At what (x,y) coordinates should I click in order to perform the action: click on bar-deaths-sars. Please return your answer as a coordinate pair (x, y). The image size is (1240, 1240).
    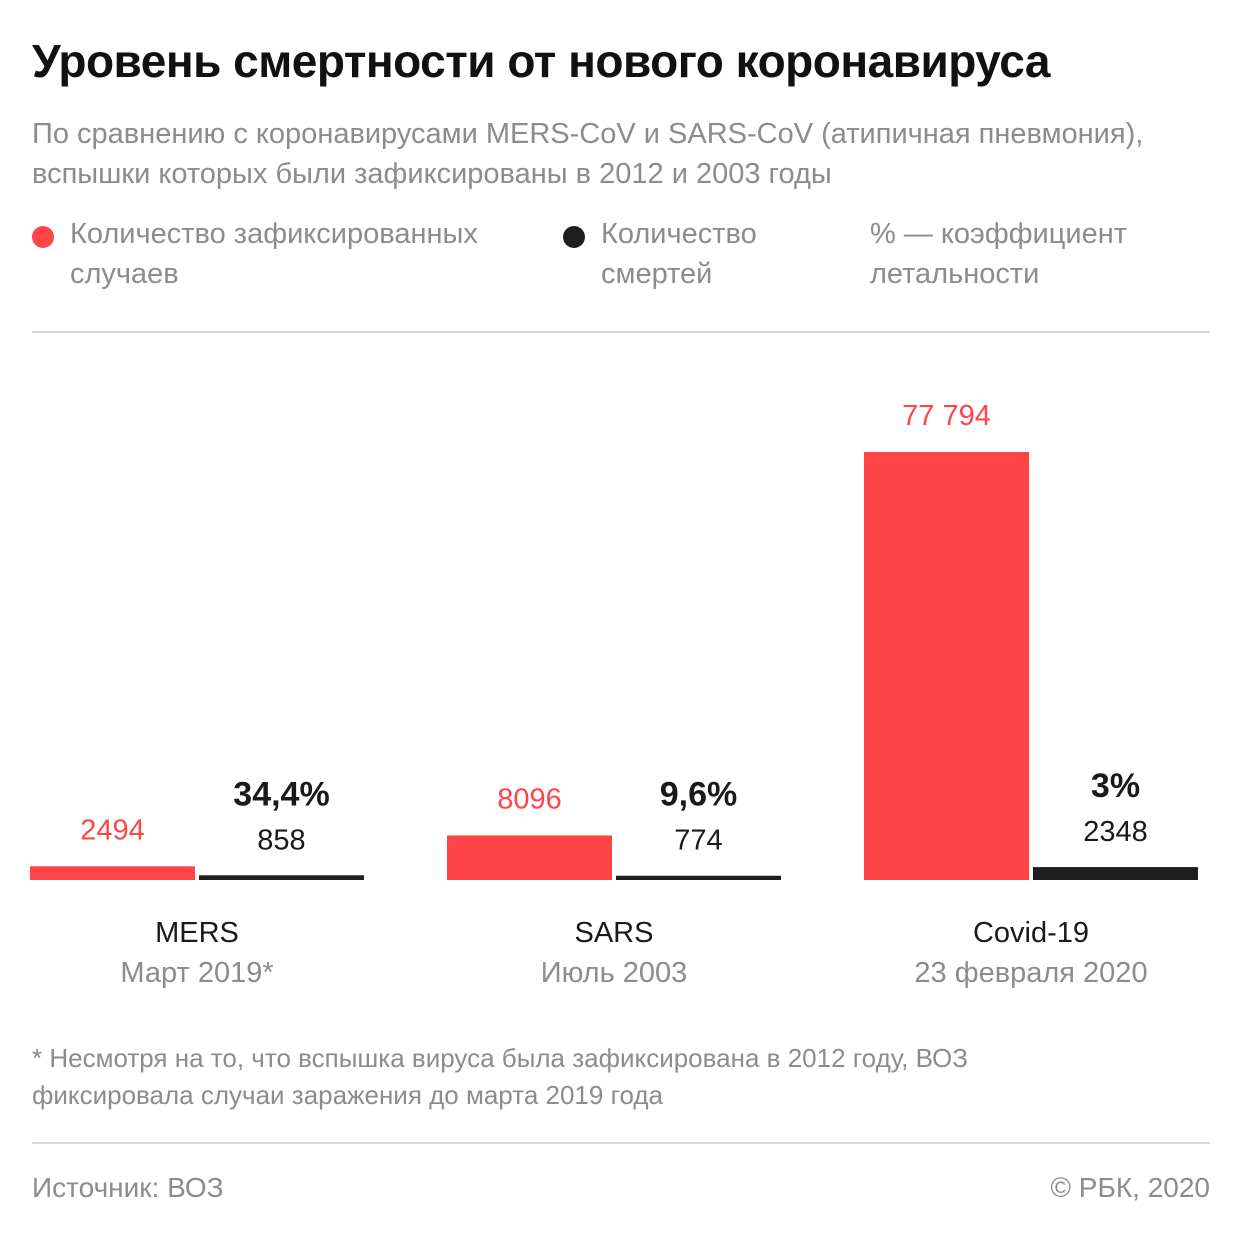
    Looking at the image, I should click on (698, 877).